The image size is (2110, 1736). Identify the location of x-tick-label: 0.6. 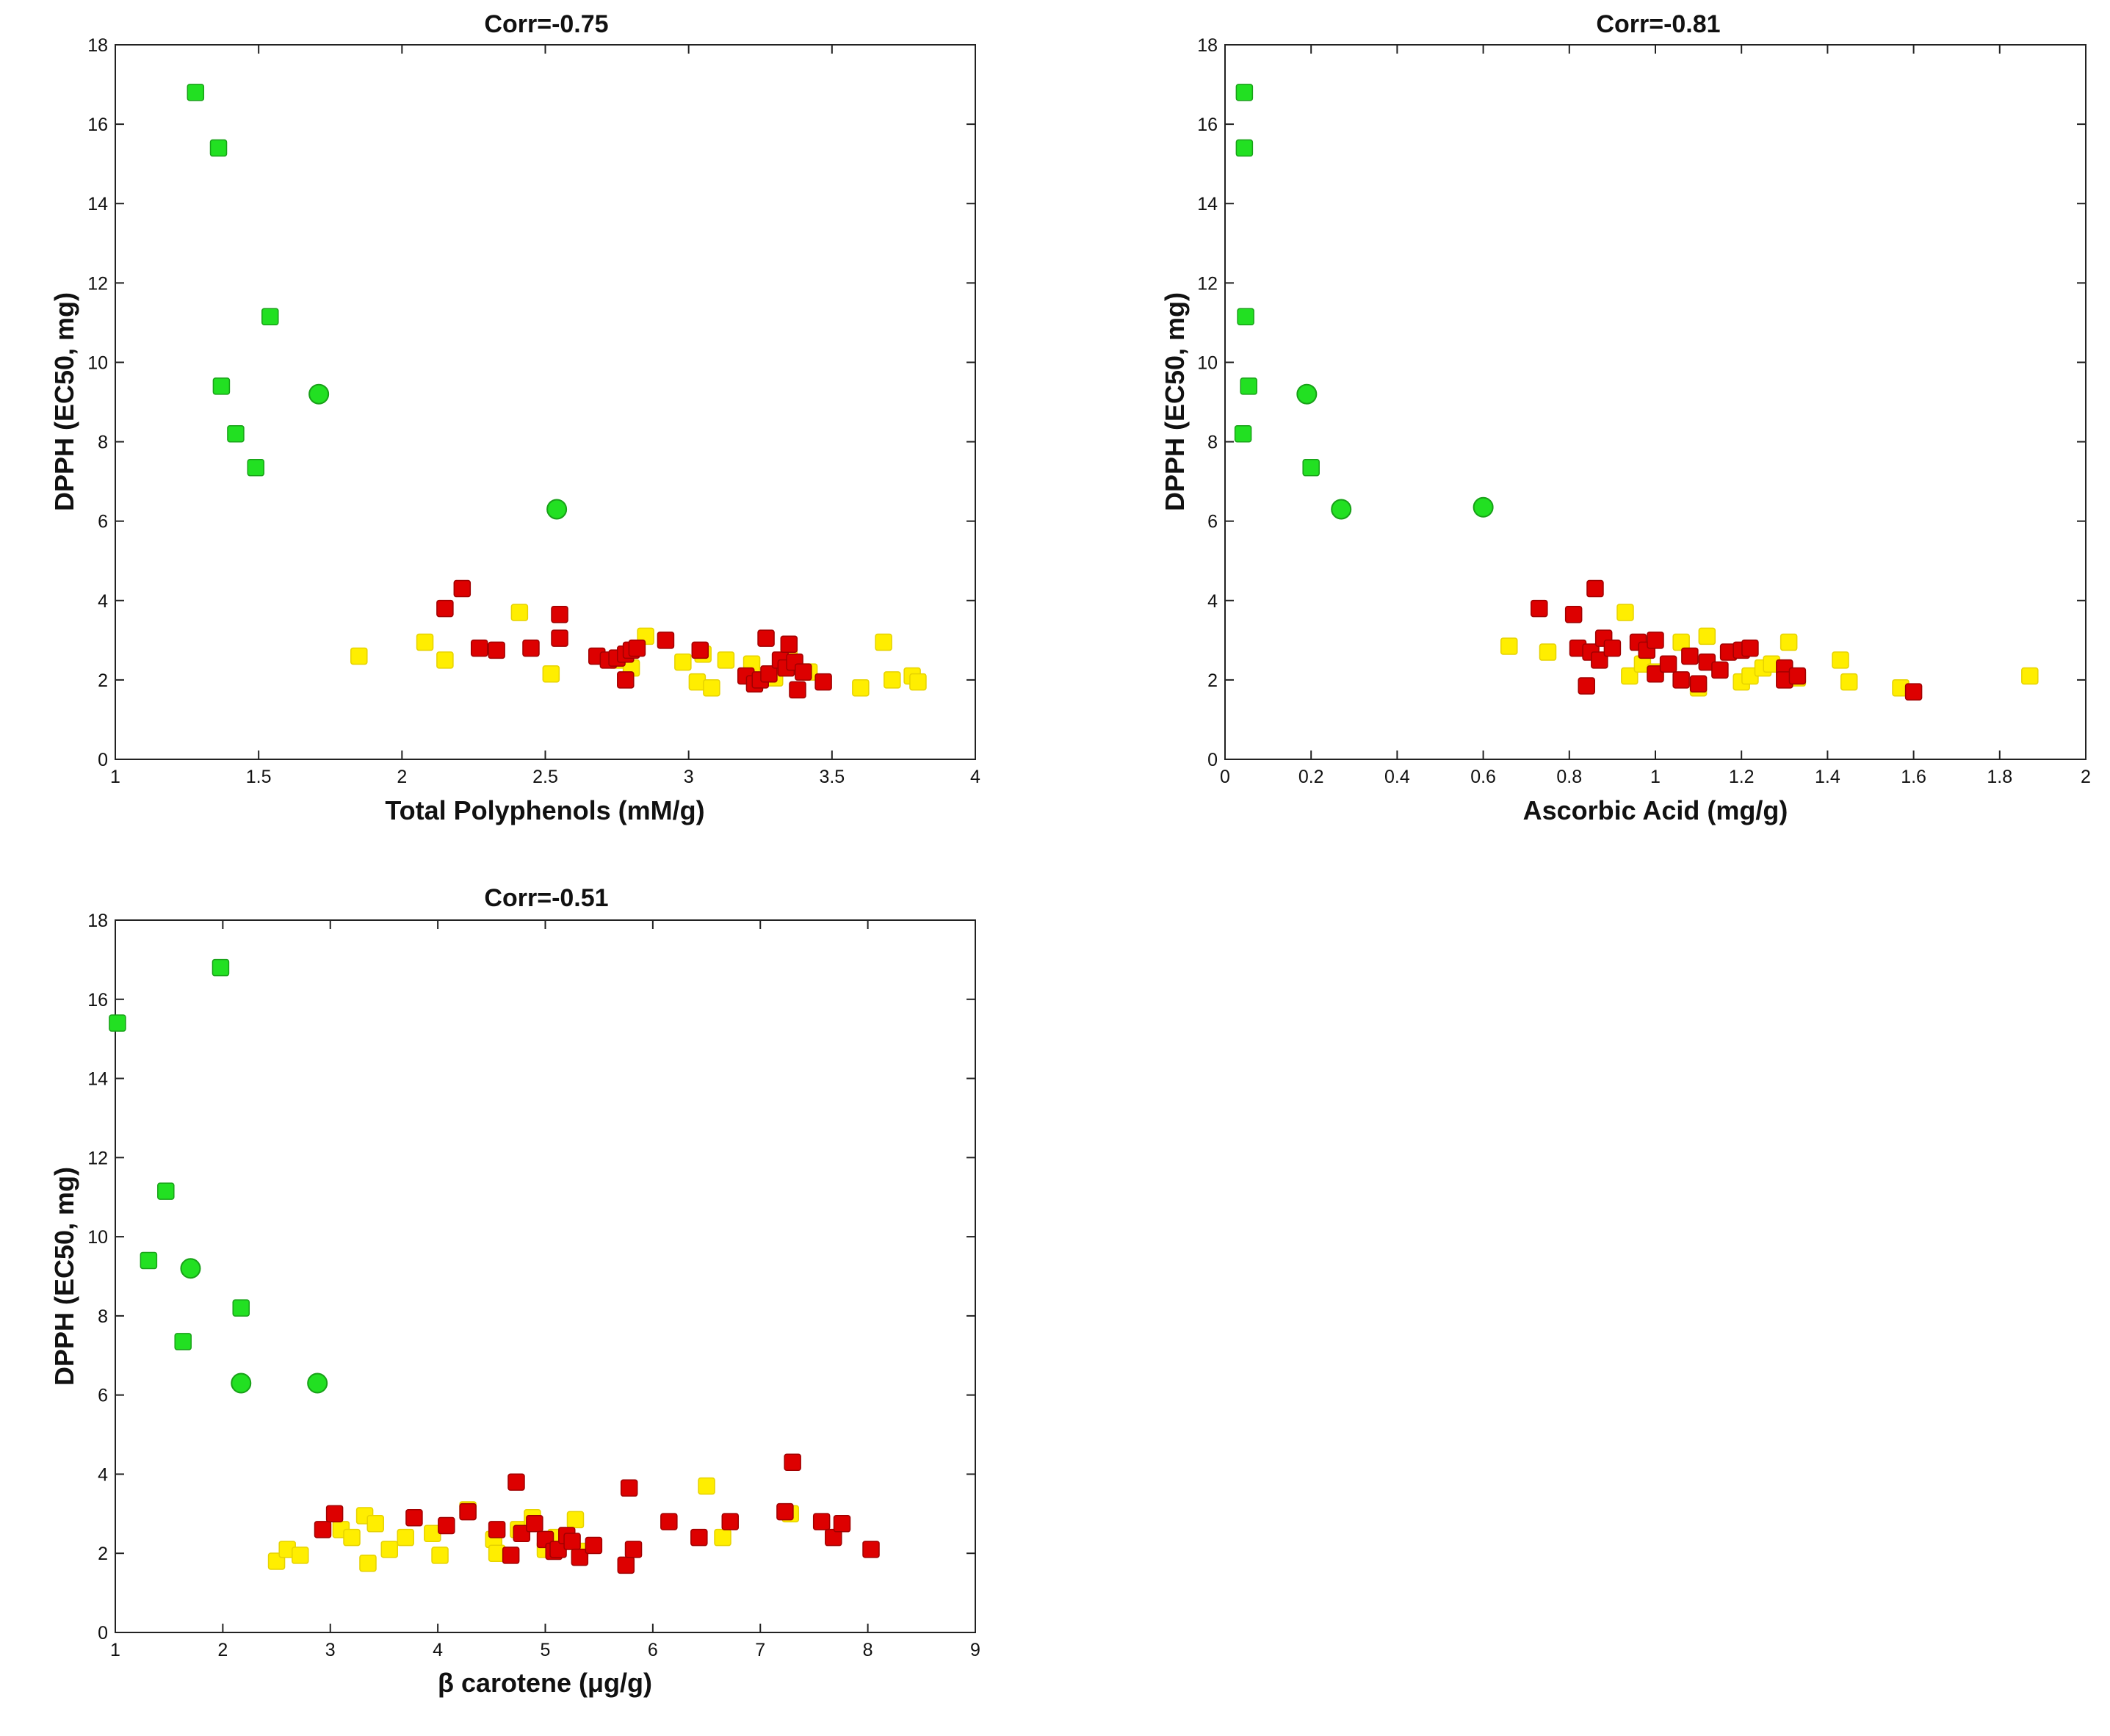
(1483, 777).